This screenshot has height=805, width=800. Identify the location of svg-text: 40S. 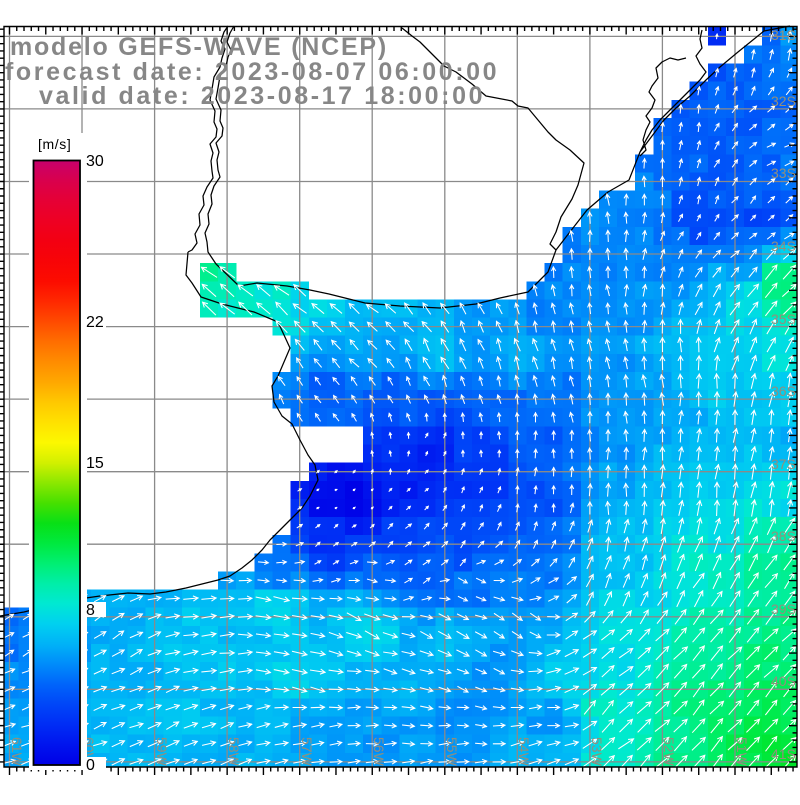
(783, 681).